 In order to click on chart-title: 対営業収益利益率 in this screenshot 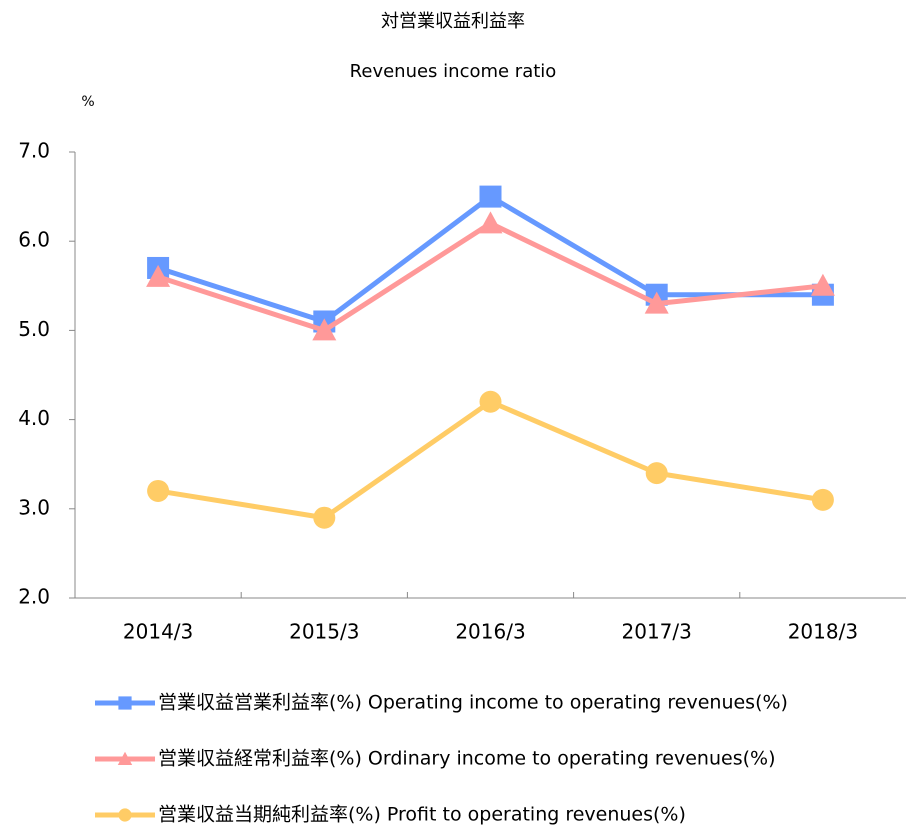, I will do `click(453, 21)`.